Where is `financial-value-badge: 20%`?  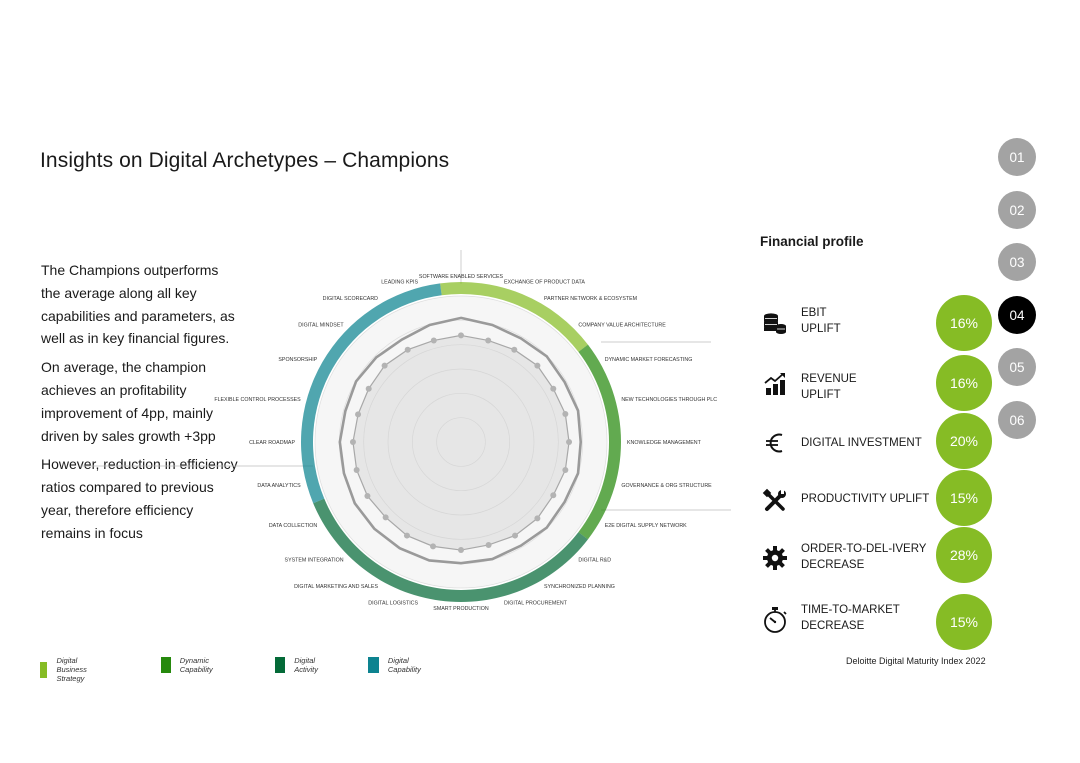 financial-value-badge: 20% is located at coordinates (964, 441).